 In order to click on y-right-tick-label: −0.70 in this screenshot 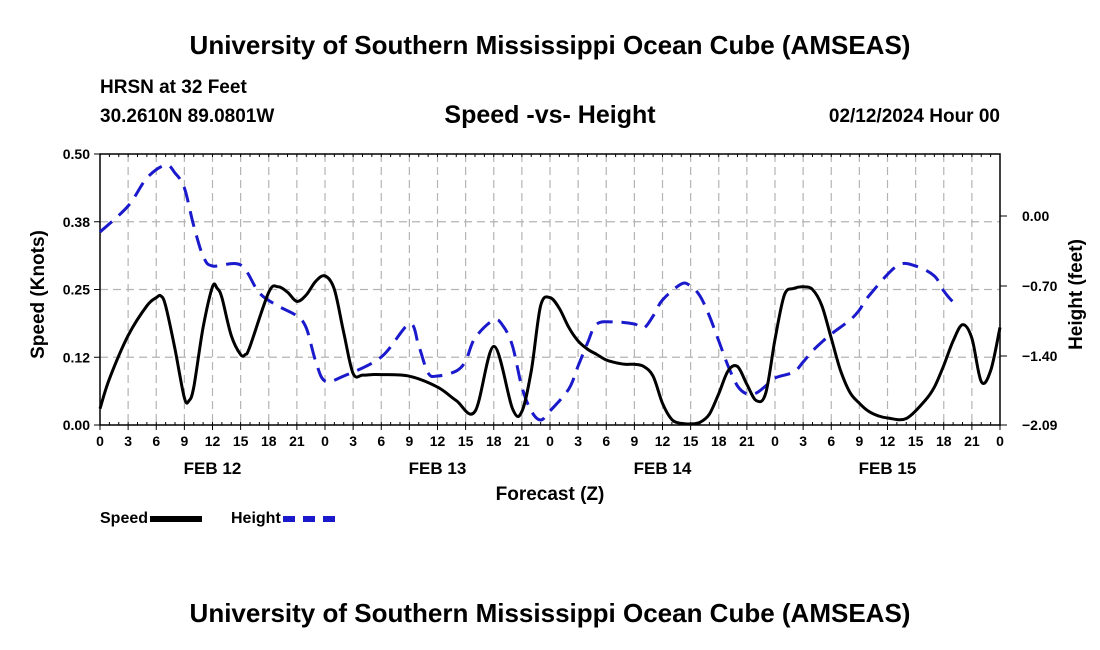, I will do `click(1040, 286)`.